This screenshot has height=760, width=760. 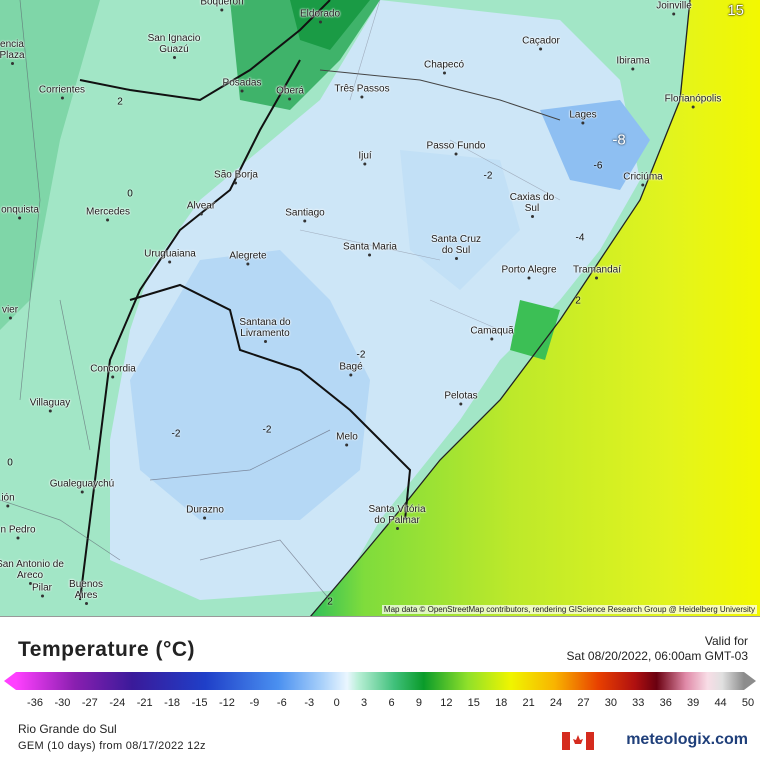 What do you see at coordinates (16, 52) in the screenshot?
I see `city-label: encia Plaza` at bounding box center [16, 52].